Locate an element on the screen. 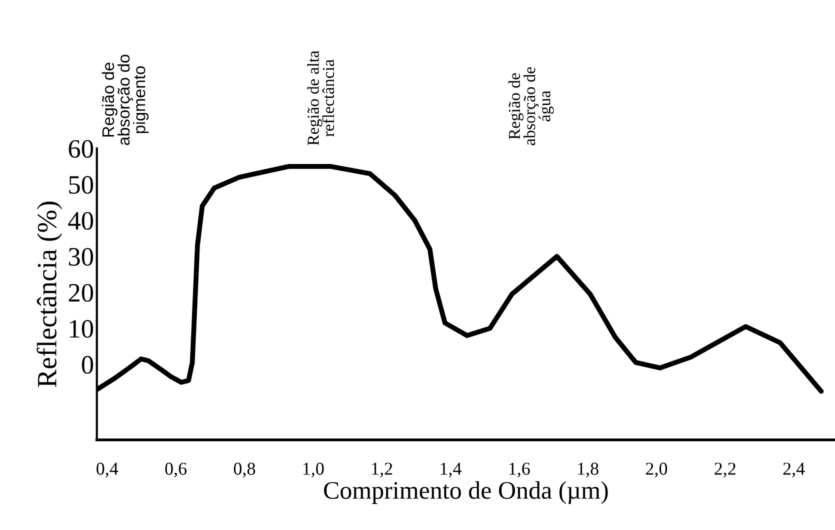 This screenshot has height=530, width=835. x-tick-label: 0,4 is located at coordinates (107, 470).